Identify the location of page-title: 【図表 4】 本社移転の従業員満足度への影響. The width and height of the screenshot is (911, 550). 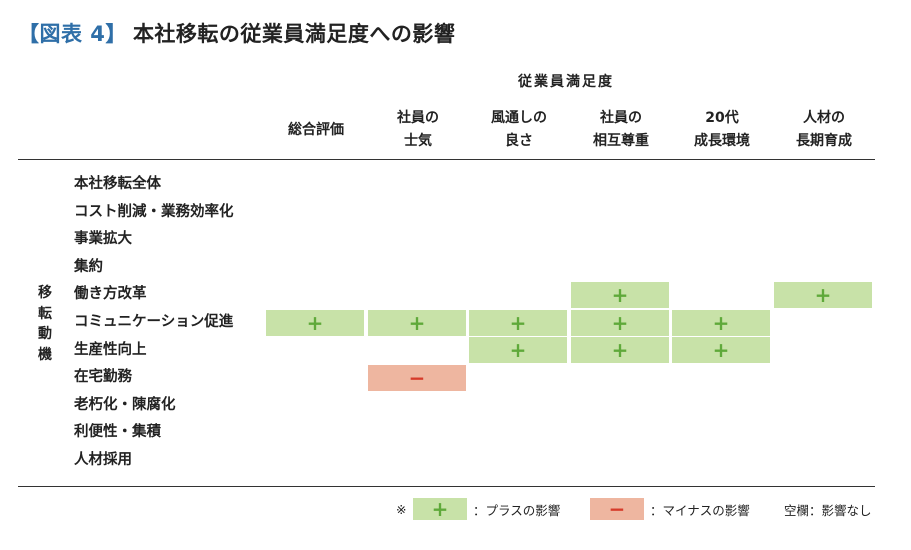
(236, 35).